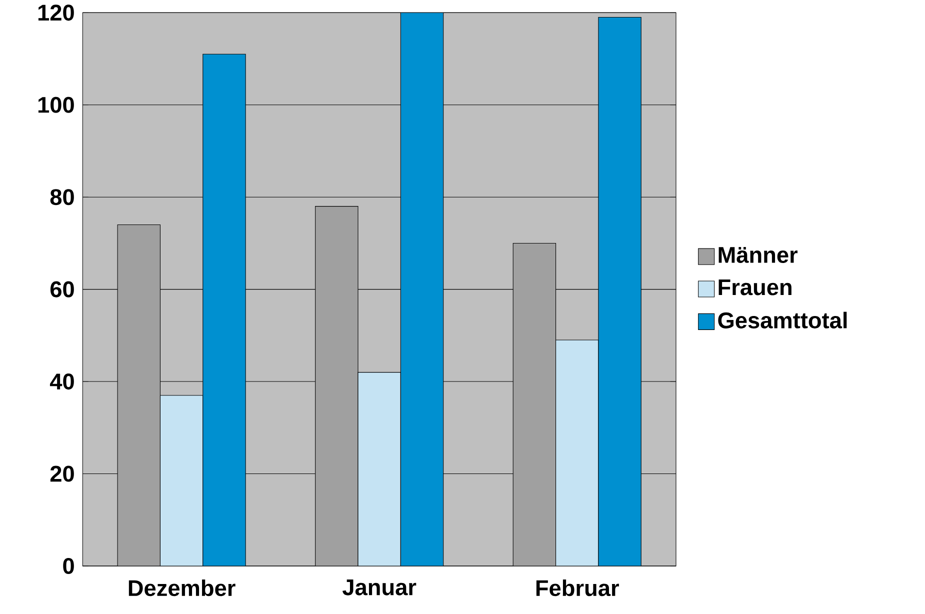  I want to click on y-tick-label: 100, so click(56, 104).